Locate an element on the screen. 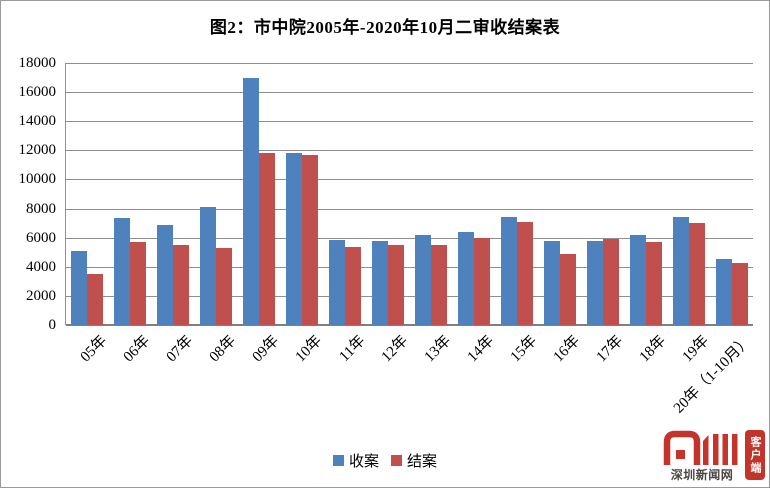 This screenshot has width=770, height=488. client-badge: 客户端 is located at coordinates (755, 455).